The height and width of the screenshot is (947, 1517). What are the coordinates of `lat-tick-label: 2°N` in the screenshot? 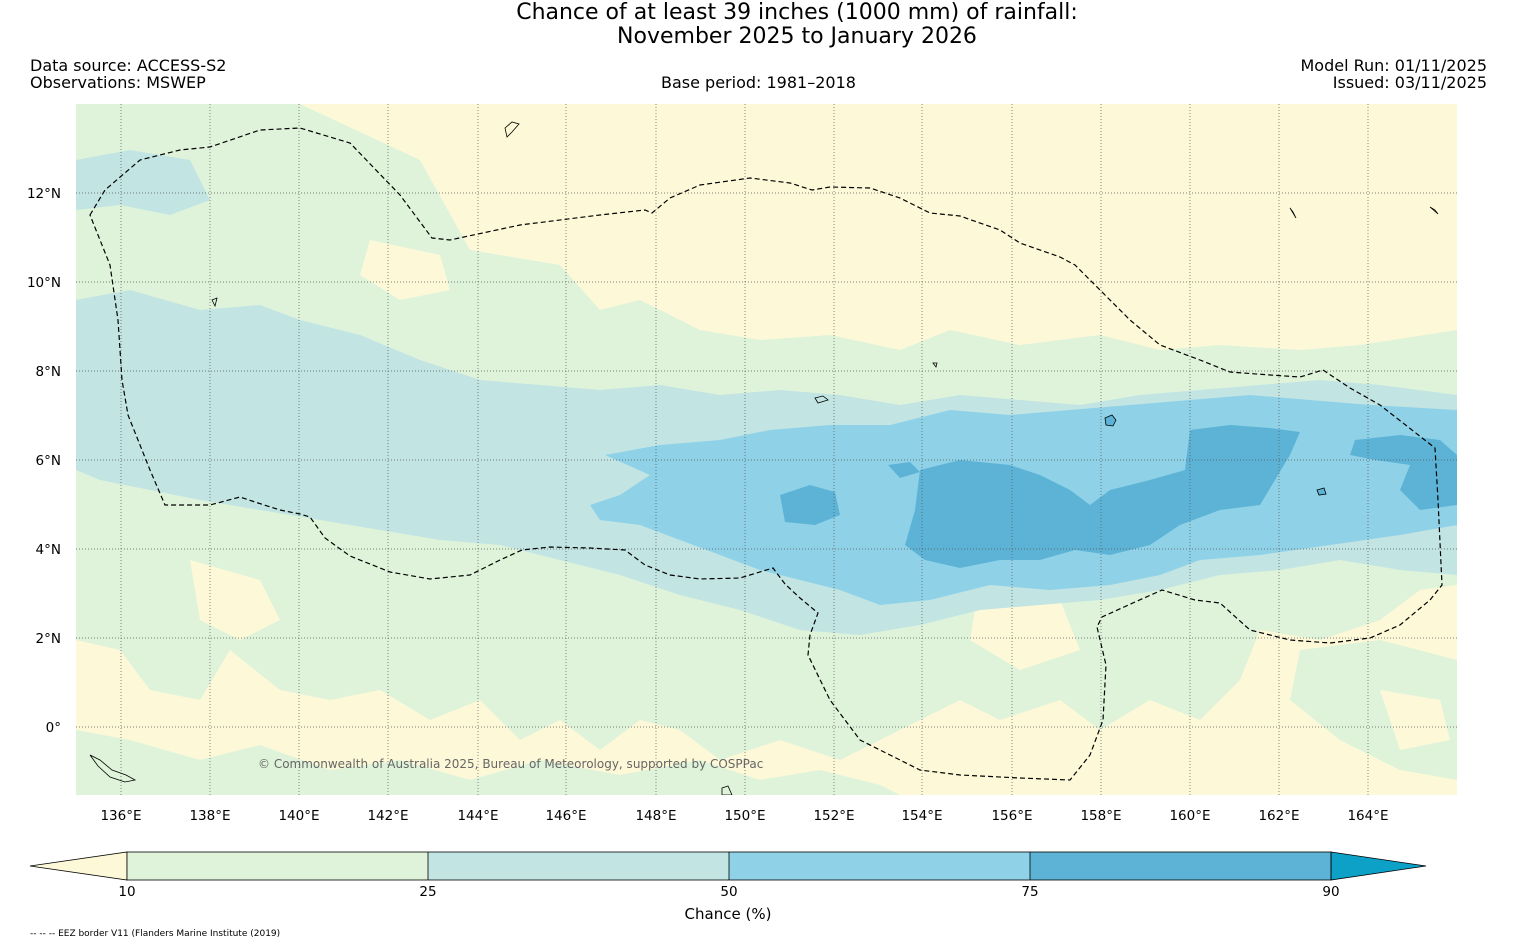 It's located at (48, 639).